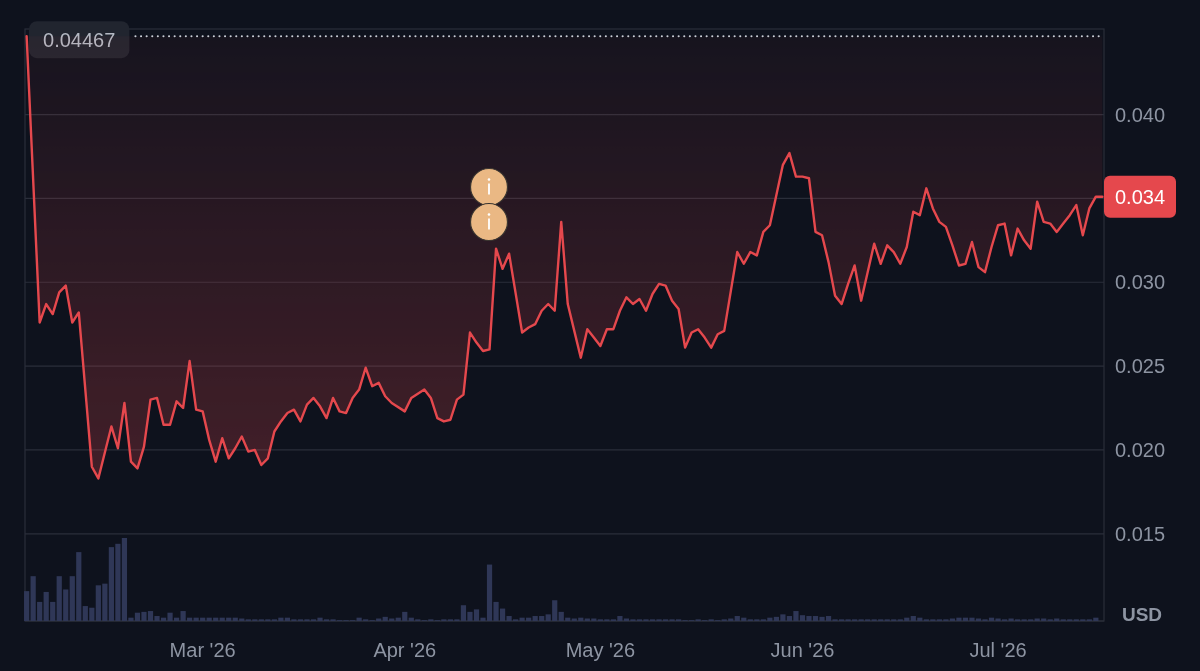  I want to click on y-tick-label: 0.030, so click(1140, 282).